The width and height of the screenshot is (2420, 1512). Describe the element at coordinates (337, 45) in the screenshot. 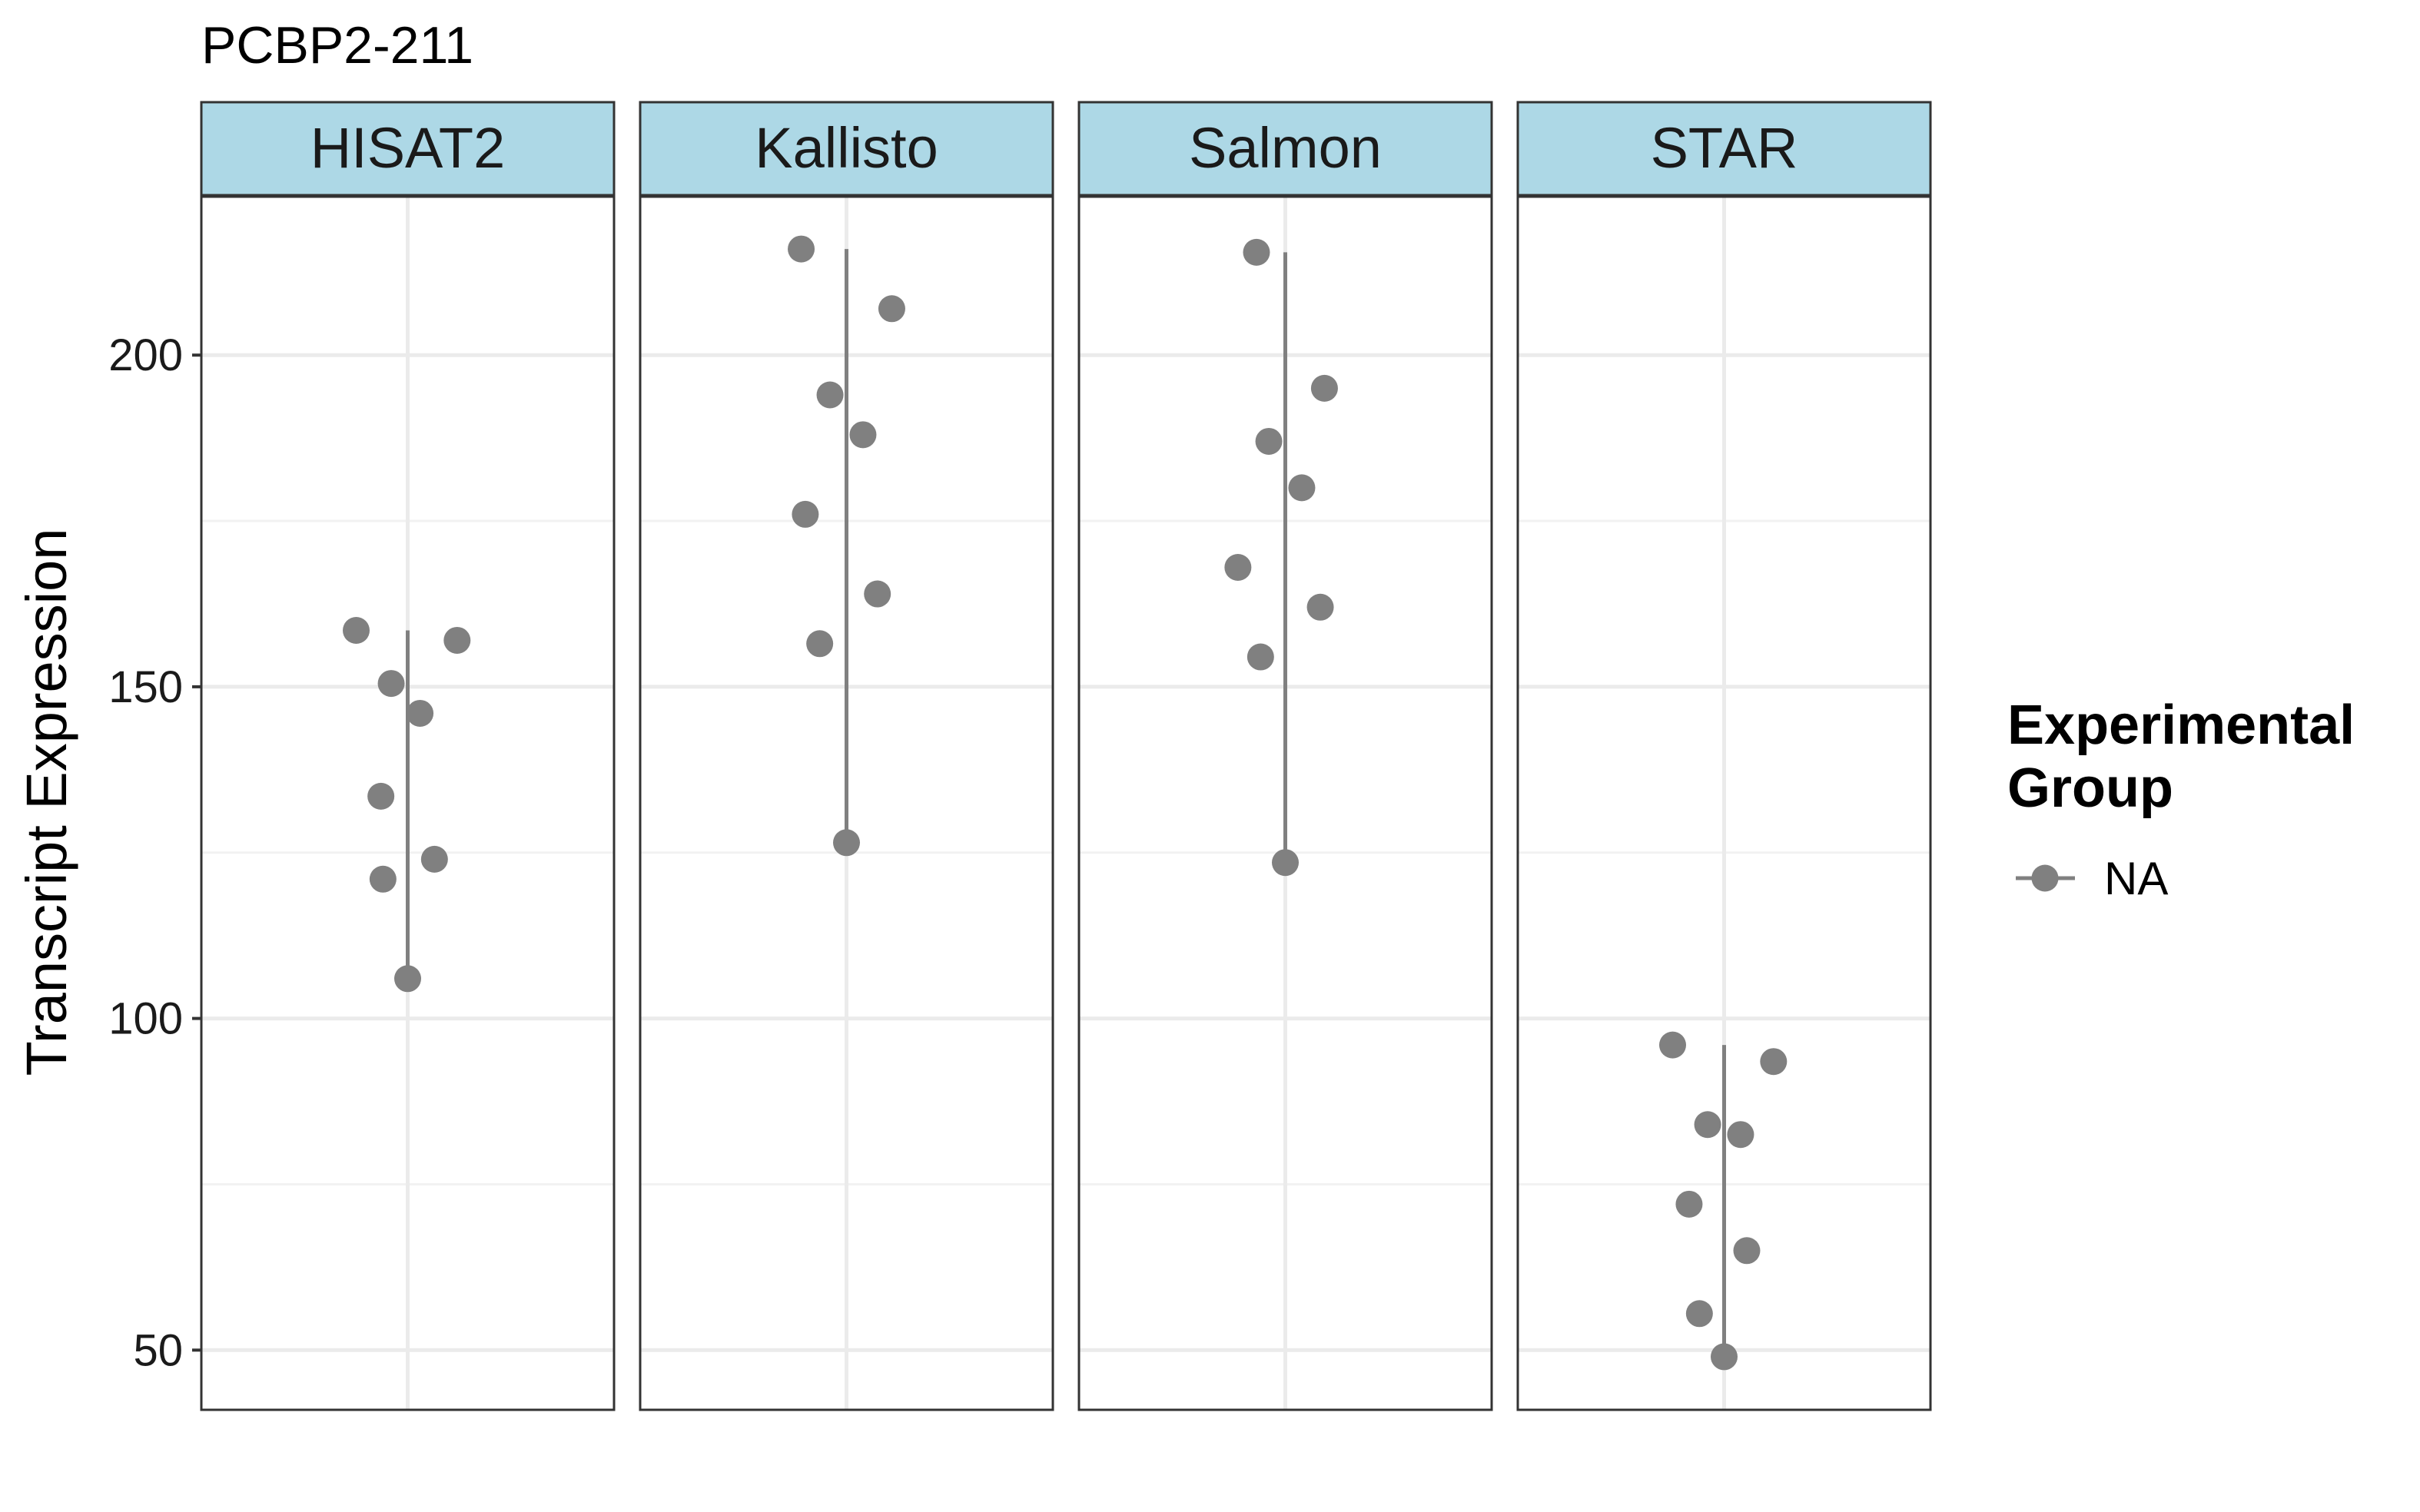

I see `chart-title: PCBP2-211` at that location.